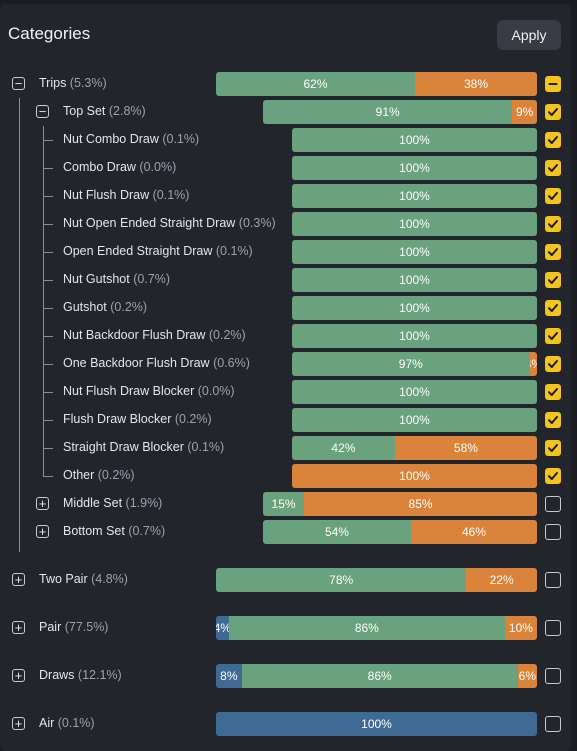  I want to click on strategy-bar-fd-blocker: 100%, so click(414, 420).